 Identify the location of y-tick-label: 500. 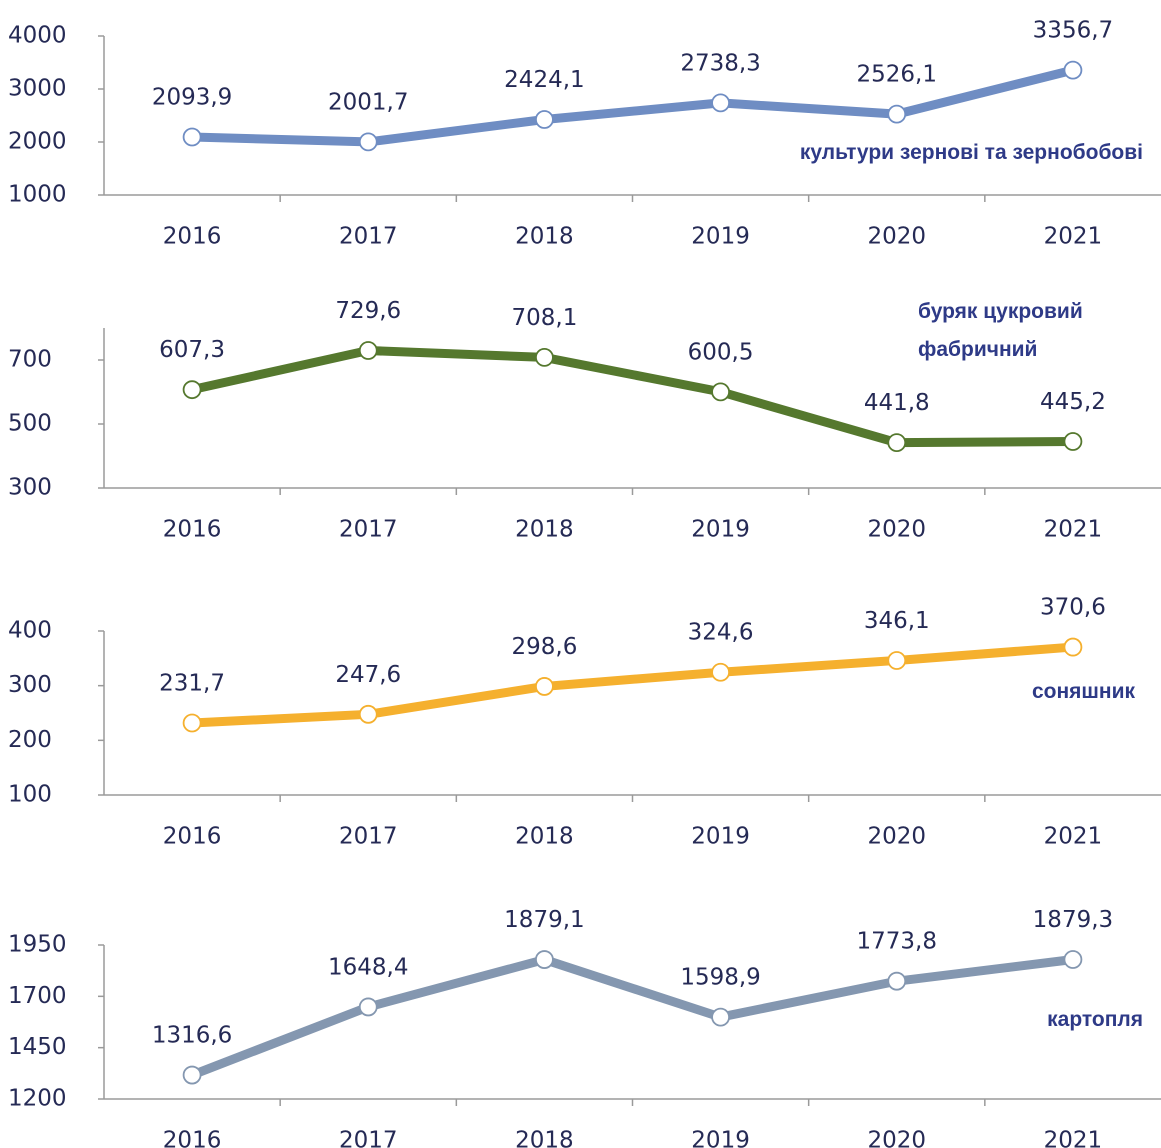
(30, 424).